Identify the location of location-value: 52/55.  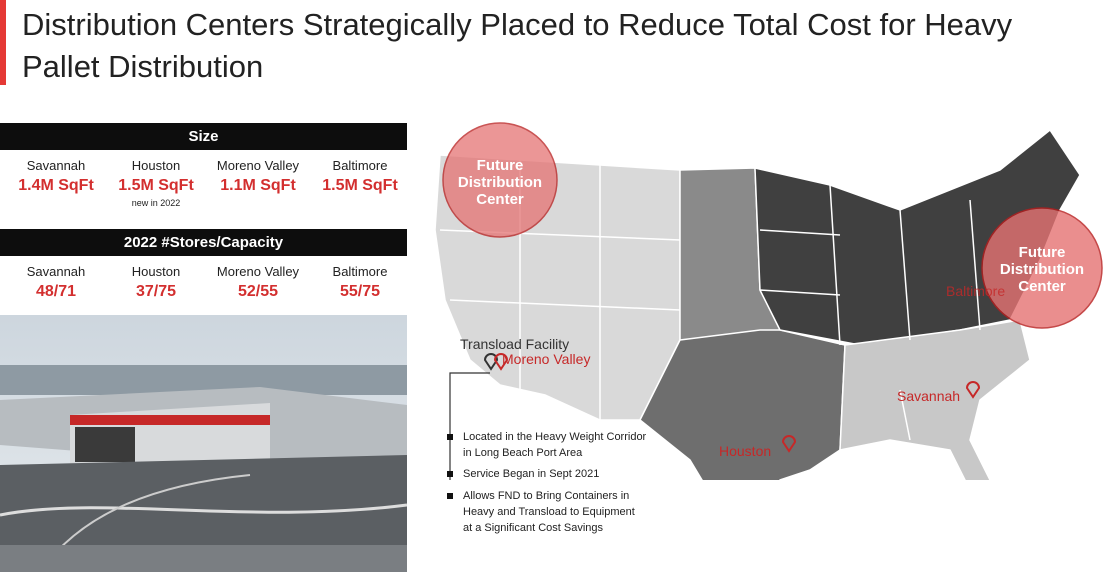
(258, 291).